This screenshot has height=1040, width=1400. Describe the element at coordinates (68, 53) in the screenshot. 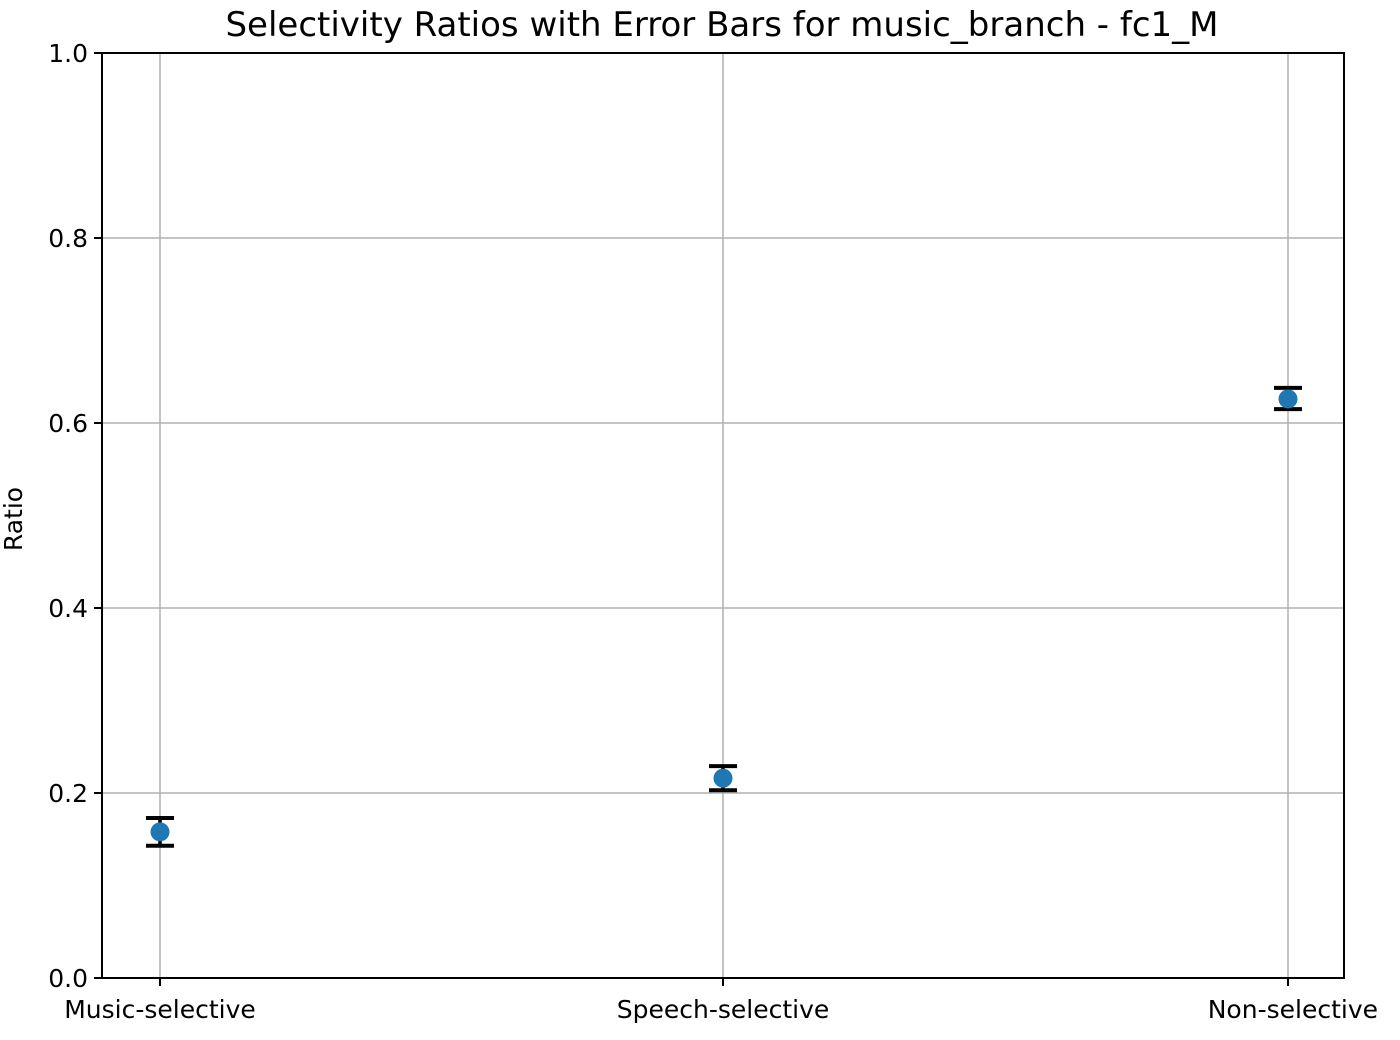

I see `y-tick-label: 1.0` at that location.